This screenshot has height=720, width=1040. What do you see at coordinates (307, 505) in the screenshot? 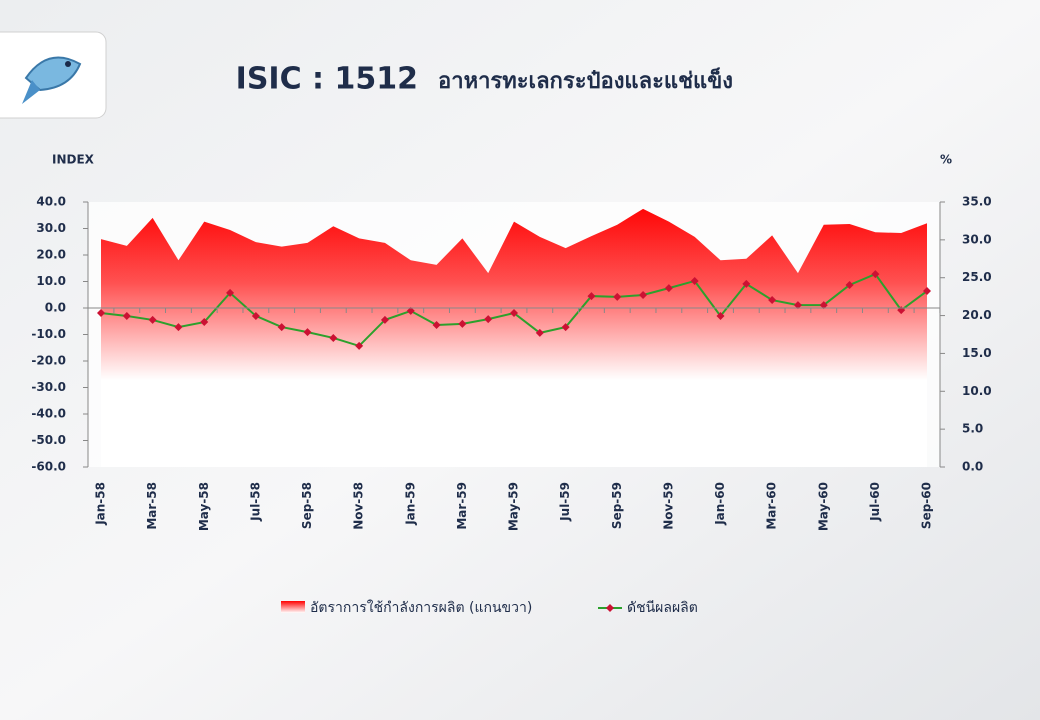
I see `x-tick-label: Sep-58` at bounding box center [307, 505].